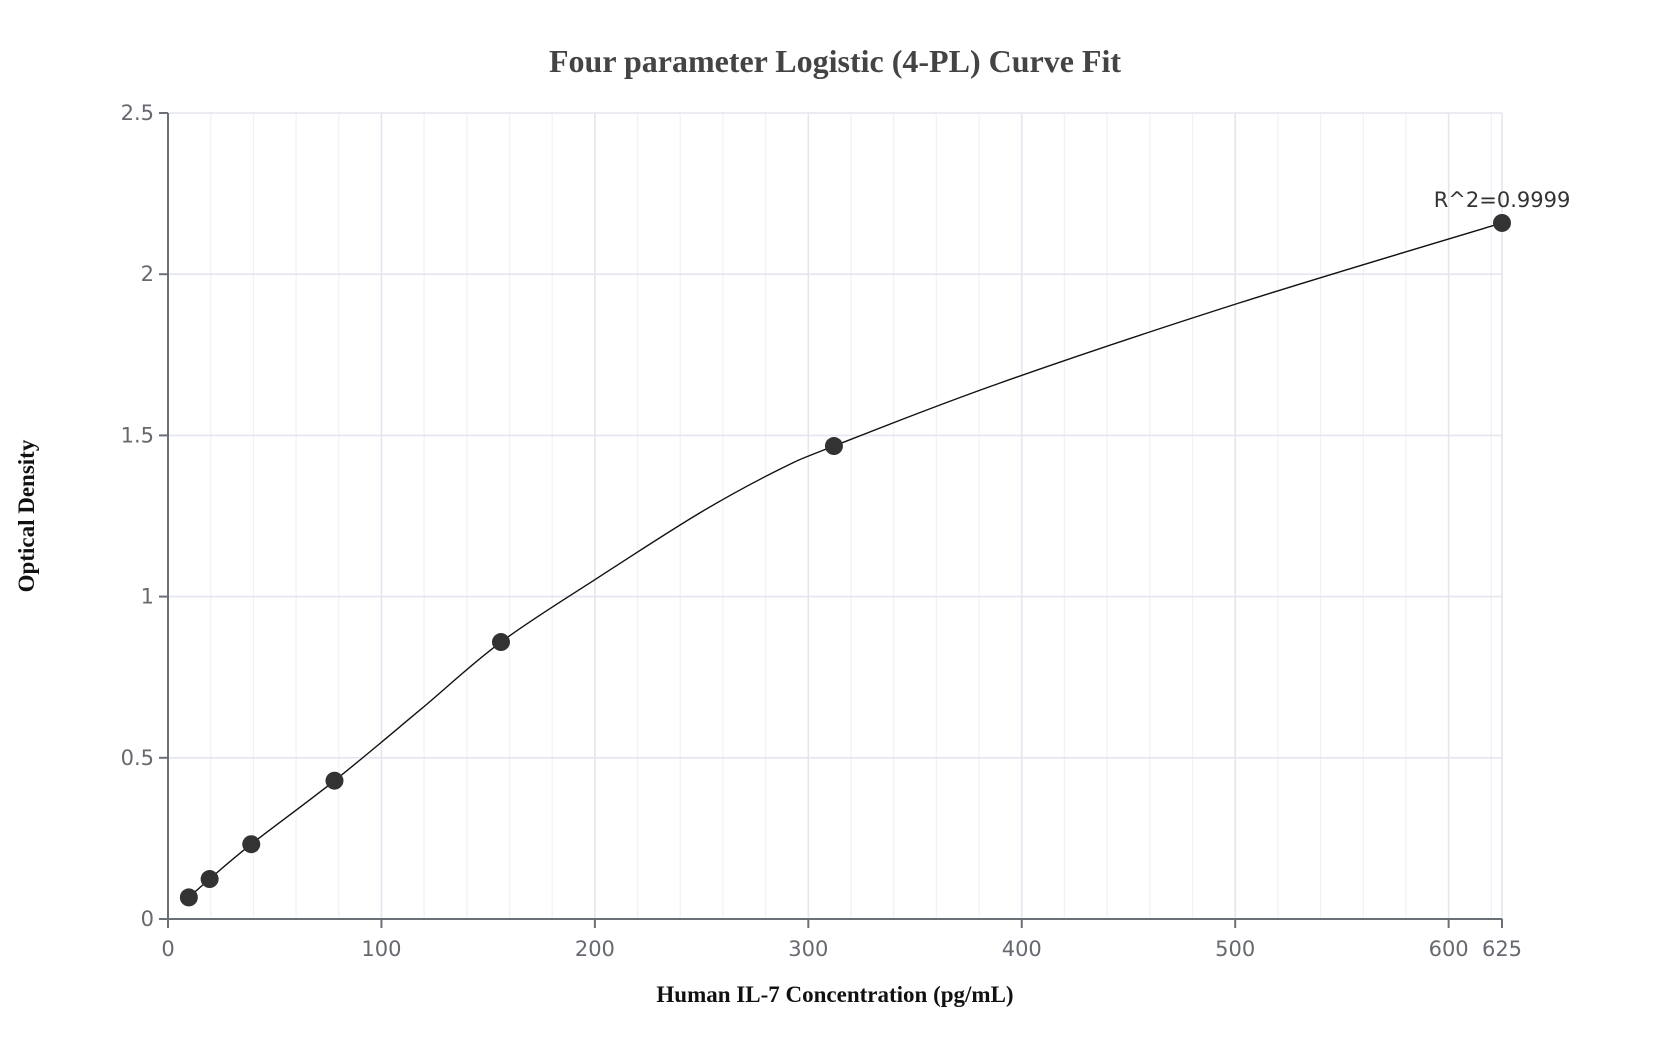 This screenshot has height=1050, width=1668. What do you see at coordinates (1022, 949) in the screenshot?
I see `x-tick-label: 400` at bounding box center [1022, 949].